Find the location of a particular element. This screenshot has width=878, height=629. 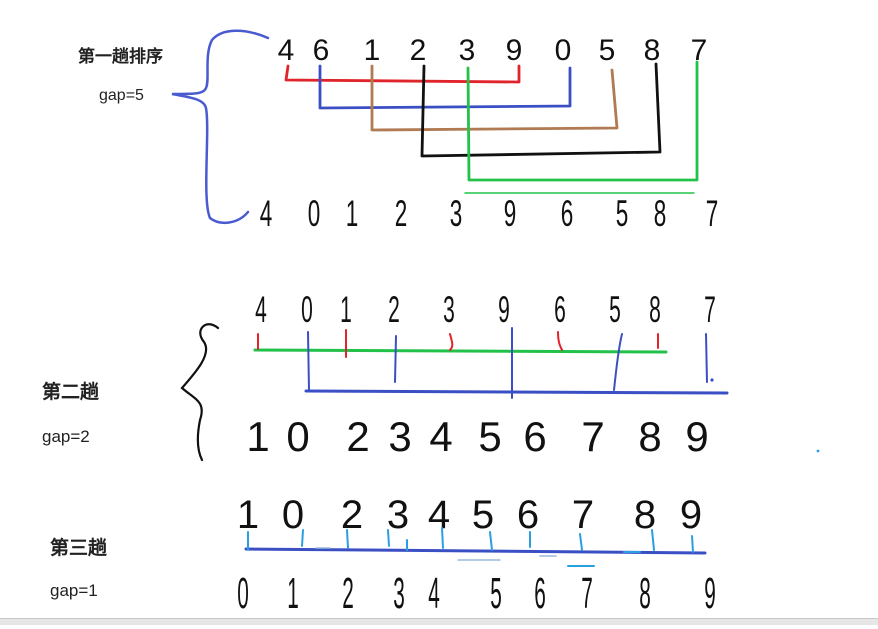

digit-before-0: 1 is located at coordinates (248, 515).